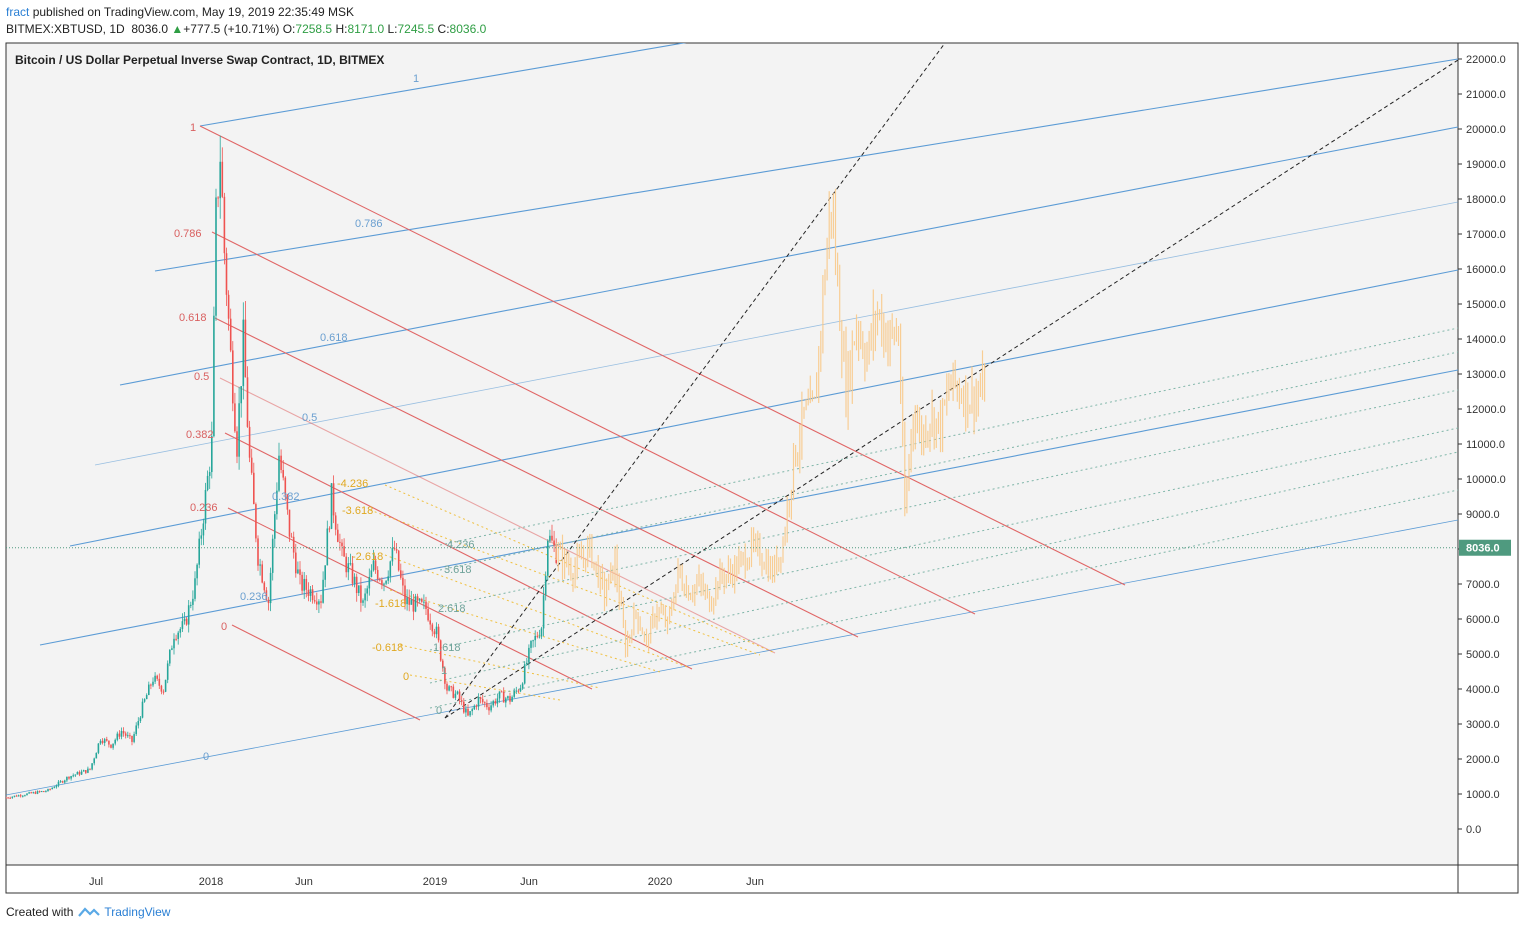 The width and height of the screenshot is (1525, 930). Describe the element at coordinates (193, 128) in the screenshot. I see `red-fib-label: 1` at that location.